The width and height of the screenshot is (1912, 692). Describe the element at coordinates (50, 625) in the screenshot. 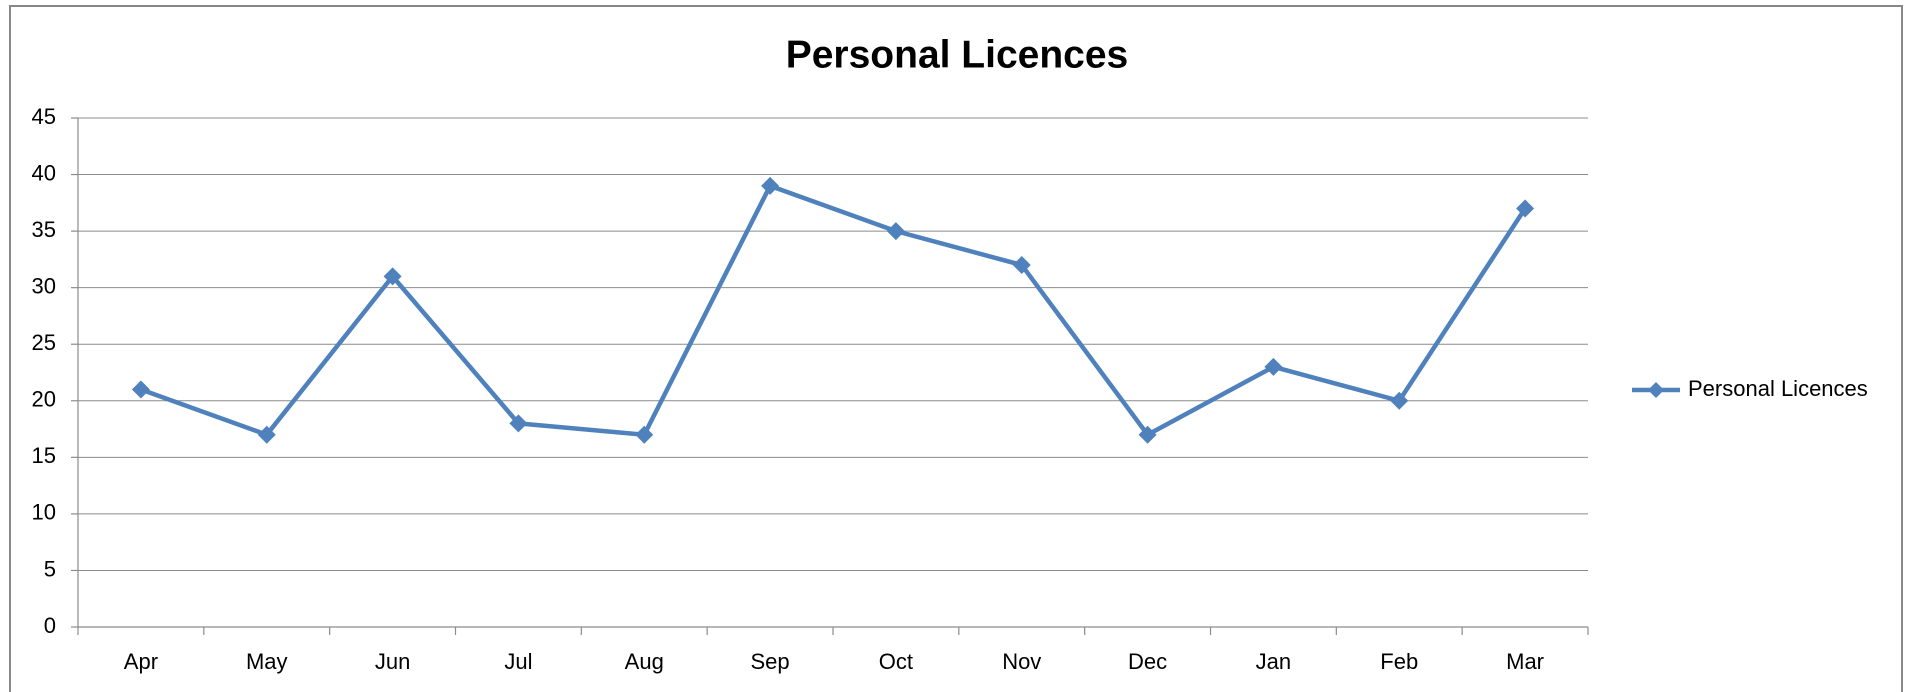

I see `y-tick-label: 0` at that location.